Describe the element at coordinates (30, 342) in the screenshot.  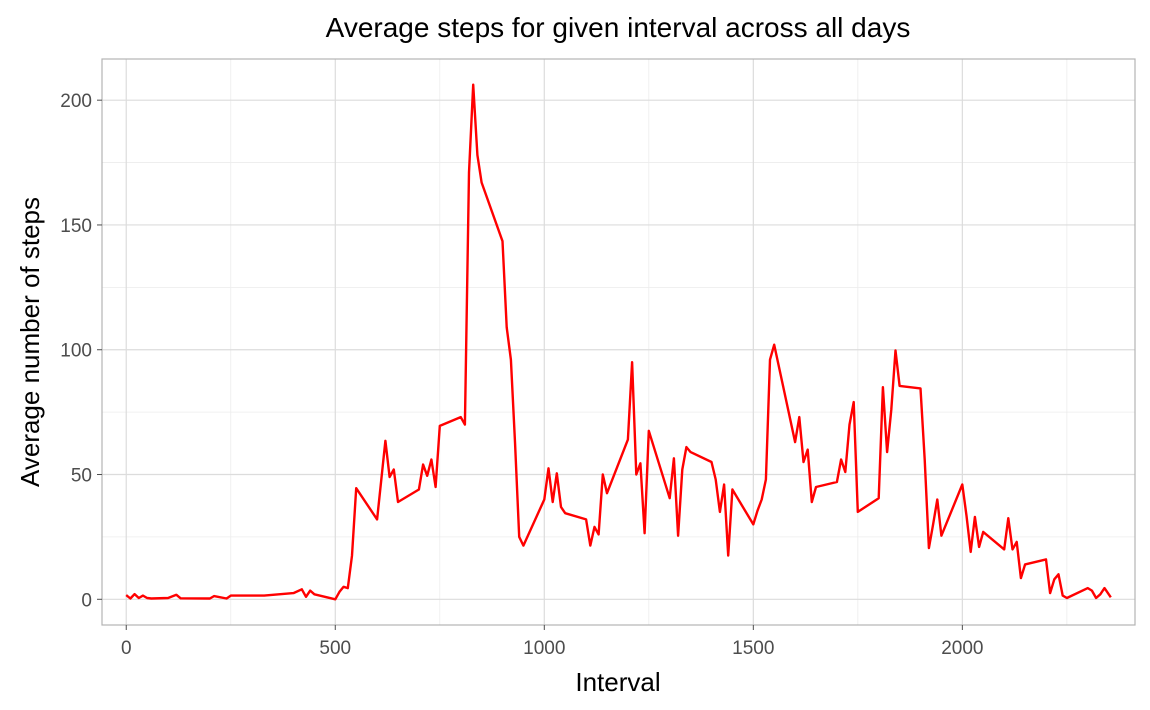
I see `y-axis-label: Average number of steps` at that location.